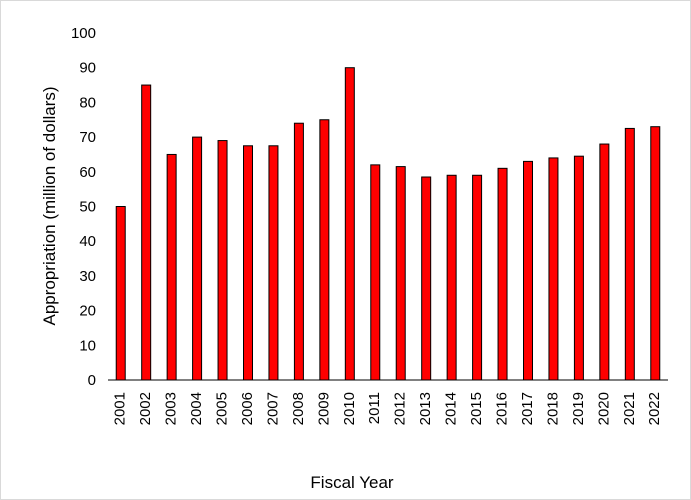 The image size is (691, 500). Describe the element at coordinates (171, 408) in the screenshot. I see `x-tick-label: 2003` at that location.